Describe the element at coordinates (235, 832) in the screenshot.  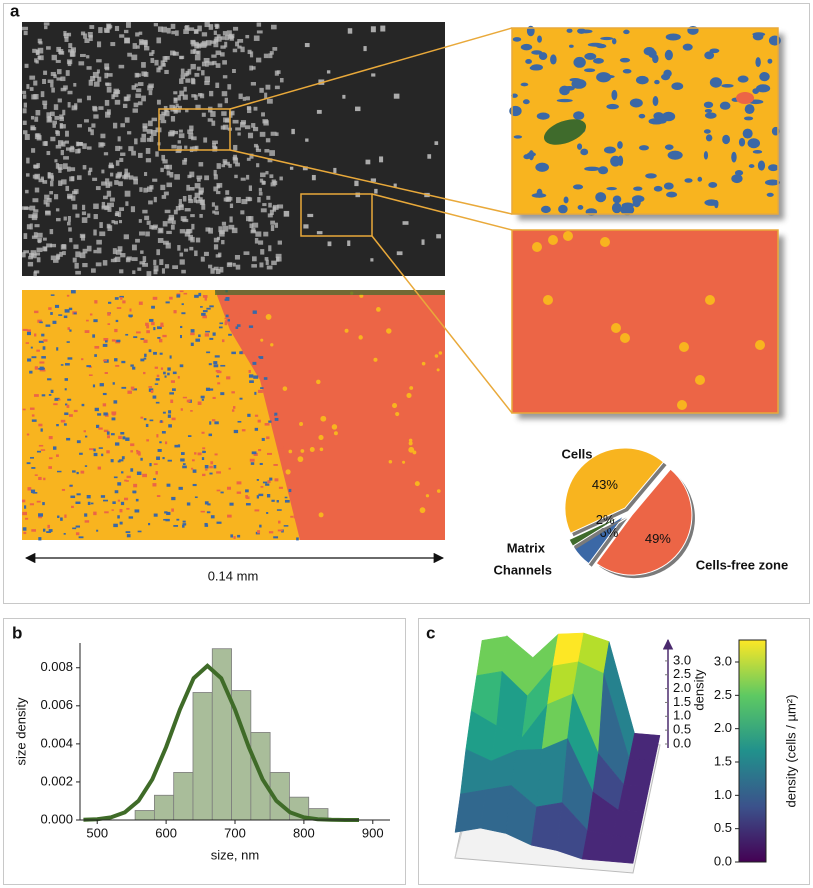
I see `x-tick-label: 700` at that location.